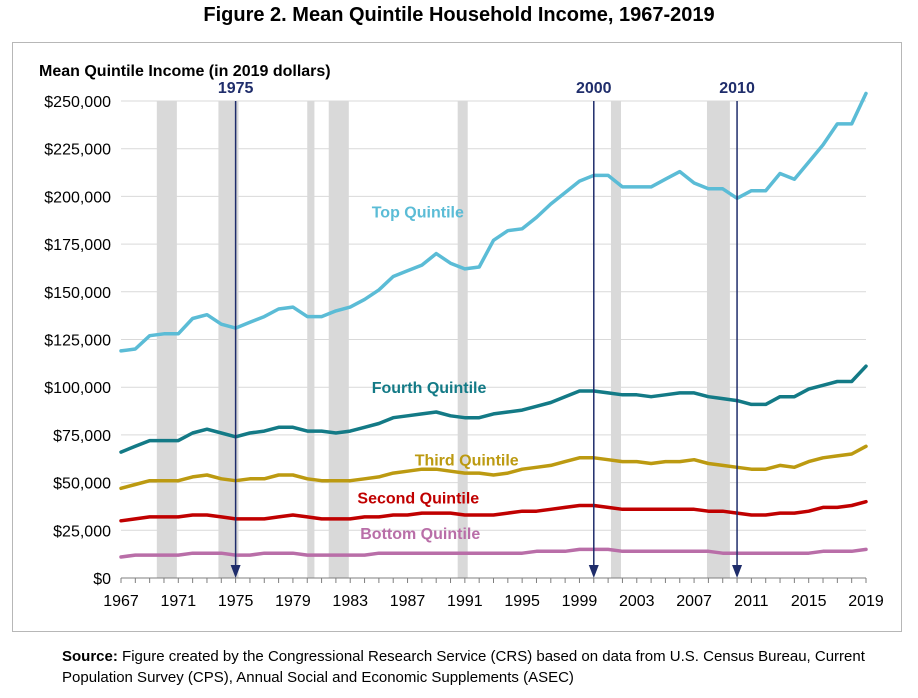 The image size is (918, 698). I want to click on source-label: Source:, so click(90, 656).